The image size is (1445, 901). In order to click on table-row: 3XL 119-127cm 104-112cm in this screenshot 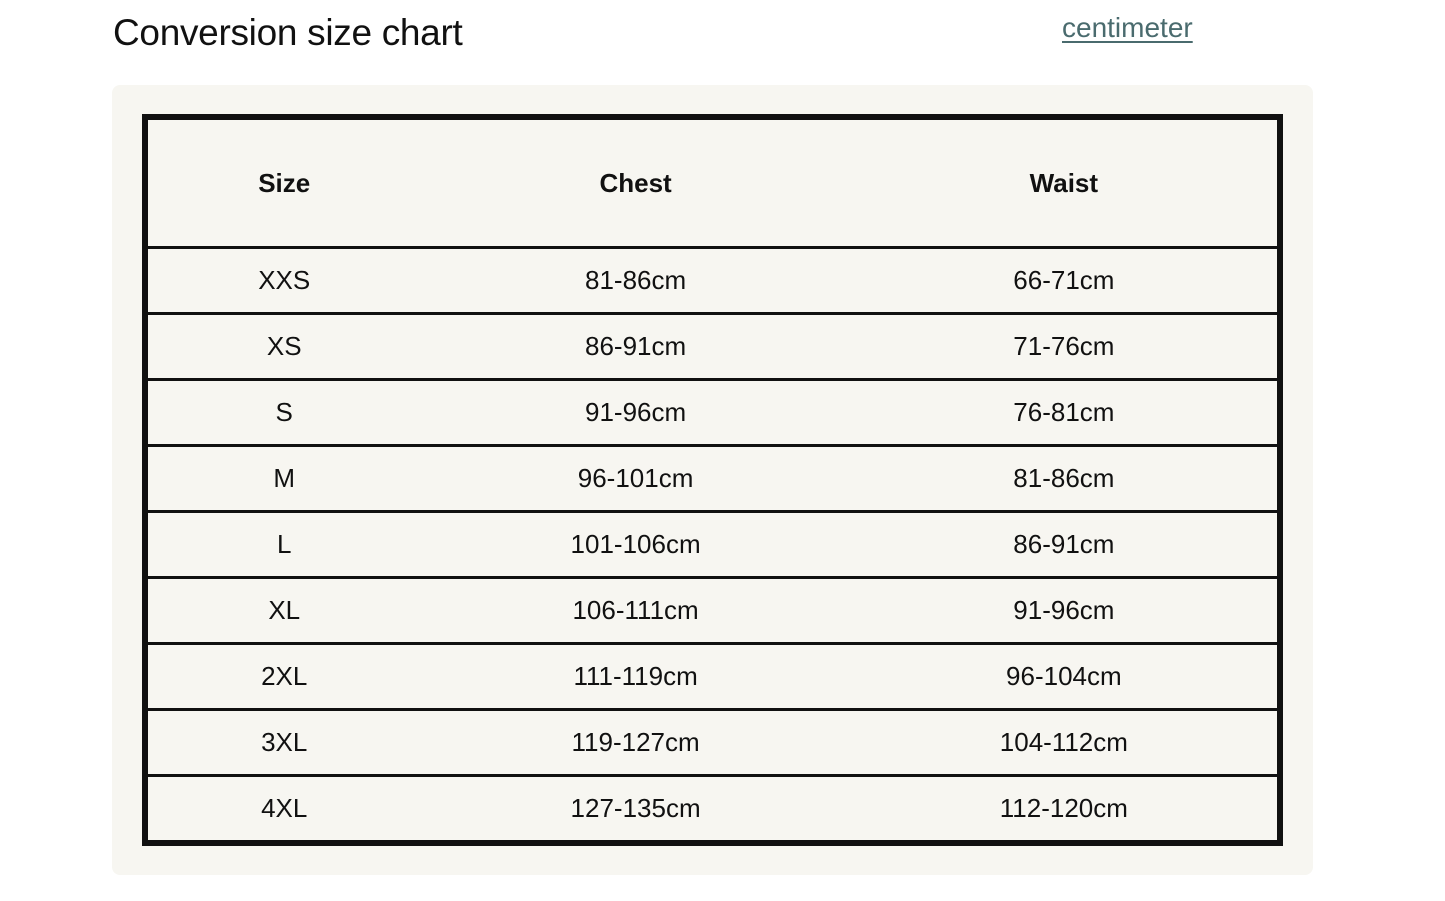, I will do `click(712, 743)`.